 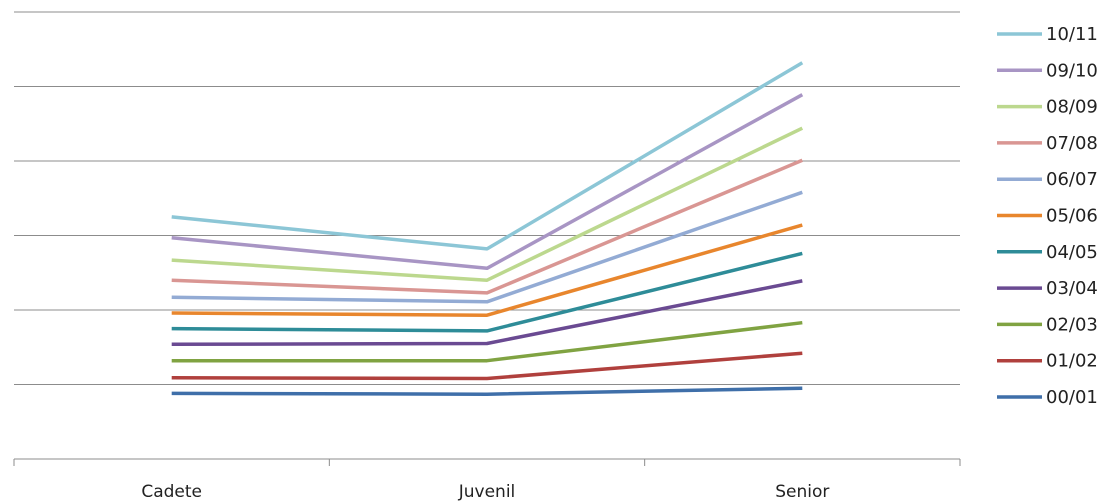 I want to click on legend-label: 07/08, so click(x=1072, y=143).